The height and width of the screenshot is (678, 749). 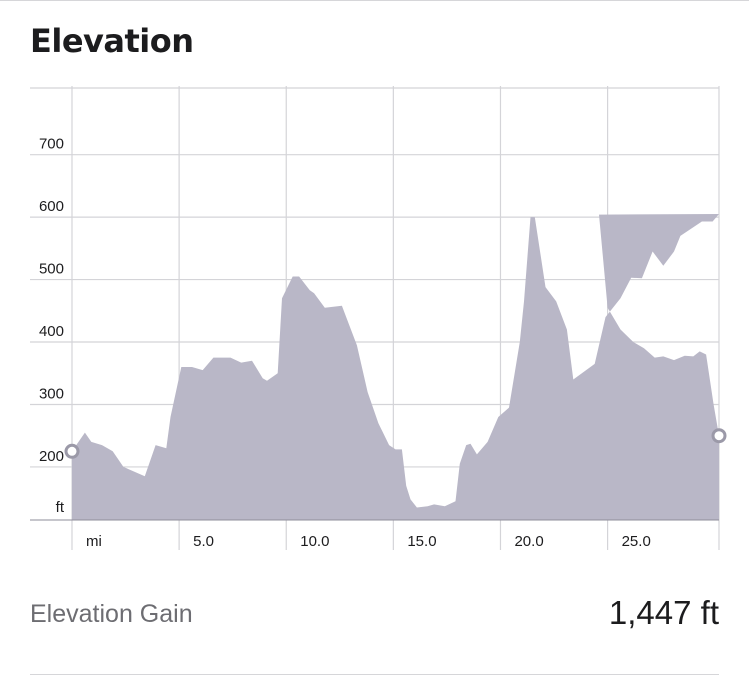 What do you see at coordinates (51, 331) in the screenshot?
I see `y-tick-label: 400` at bounding box center [51, 331].